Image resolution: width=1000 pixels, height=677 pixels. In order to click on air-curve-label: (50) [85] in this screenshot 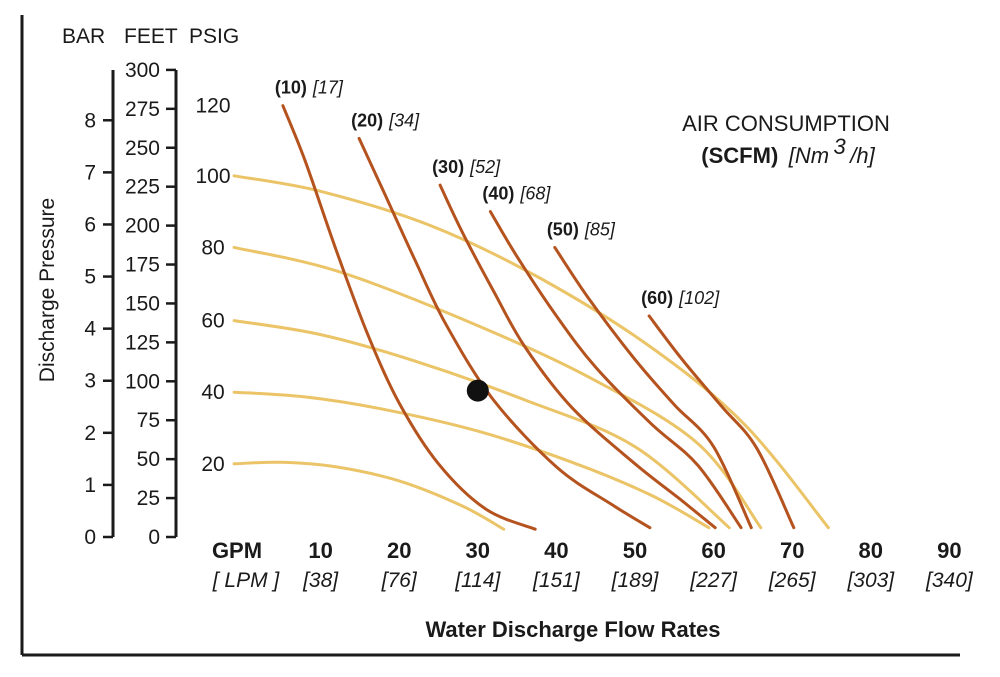, I will do `click(581, 229)`.